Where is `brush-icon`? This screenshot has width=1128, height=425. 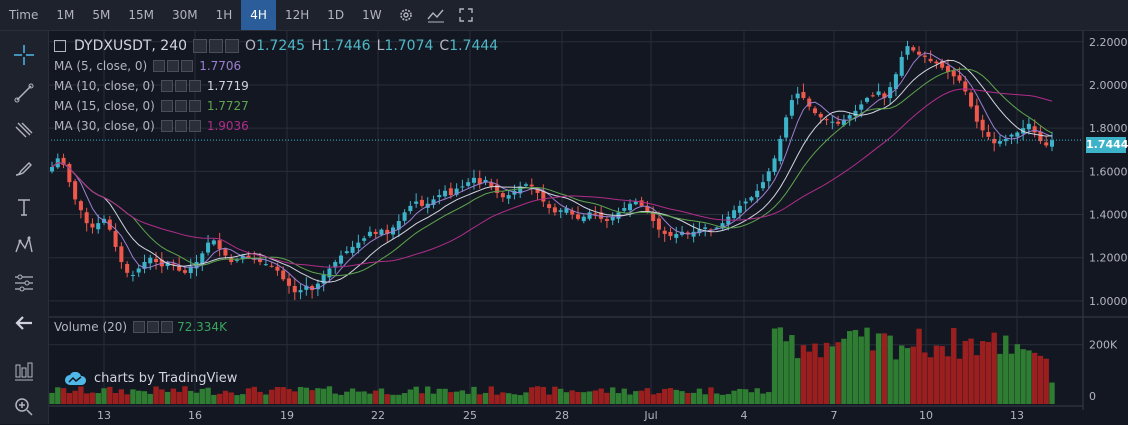
brush-icon is located at coordinates (24, 169).